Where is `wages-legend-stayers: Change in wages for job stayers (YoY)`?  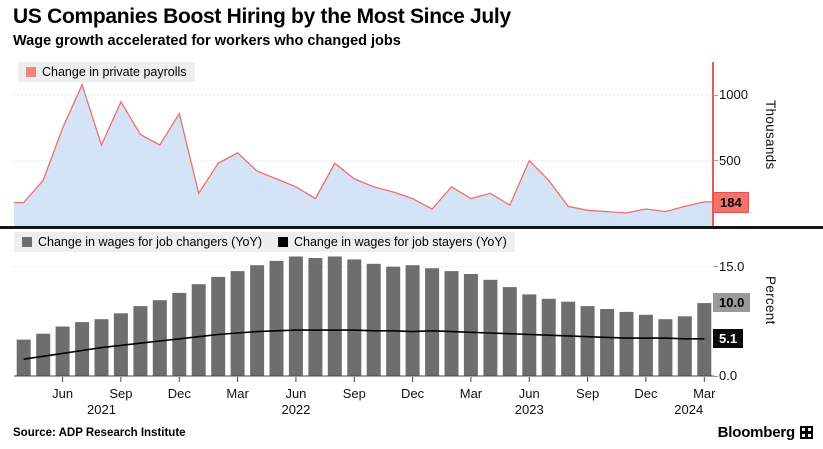
wages-legend-stayers: Change in wages for job stayers (YoY) is located at coordinates (392, 242).